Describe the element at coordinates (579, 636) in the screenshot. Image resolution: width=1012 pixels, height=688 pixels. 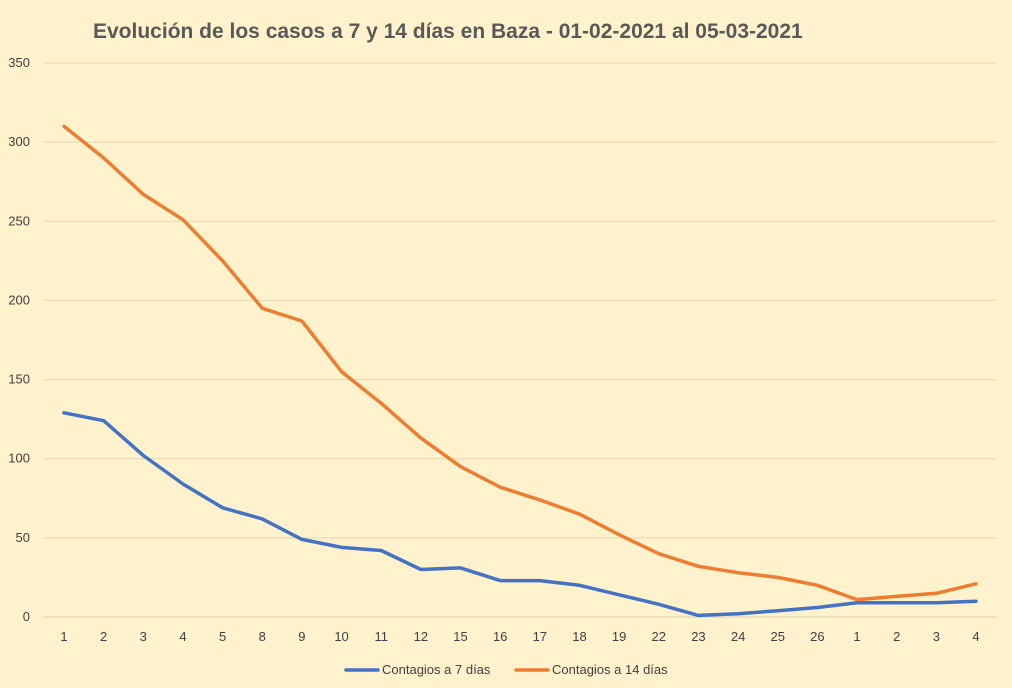
I see `x-tick-label: 18` at that location.